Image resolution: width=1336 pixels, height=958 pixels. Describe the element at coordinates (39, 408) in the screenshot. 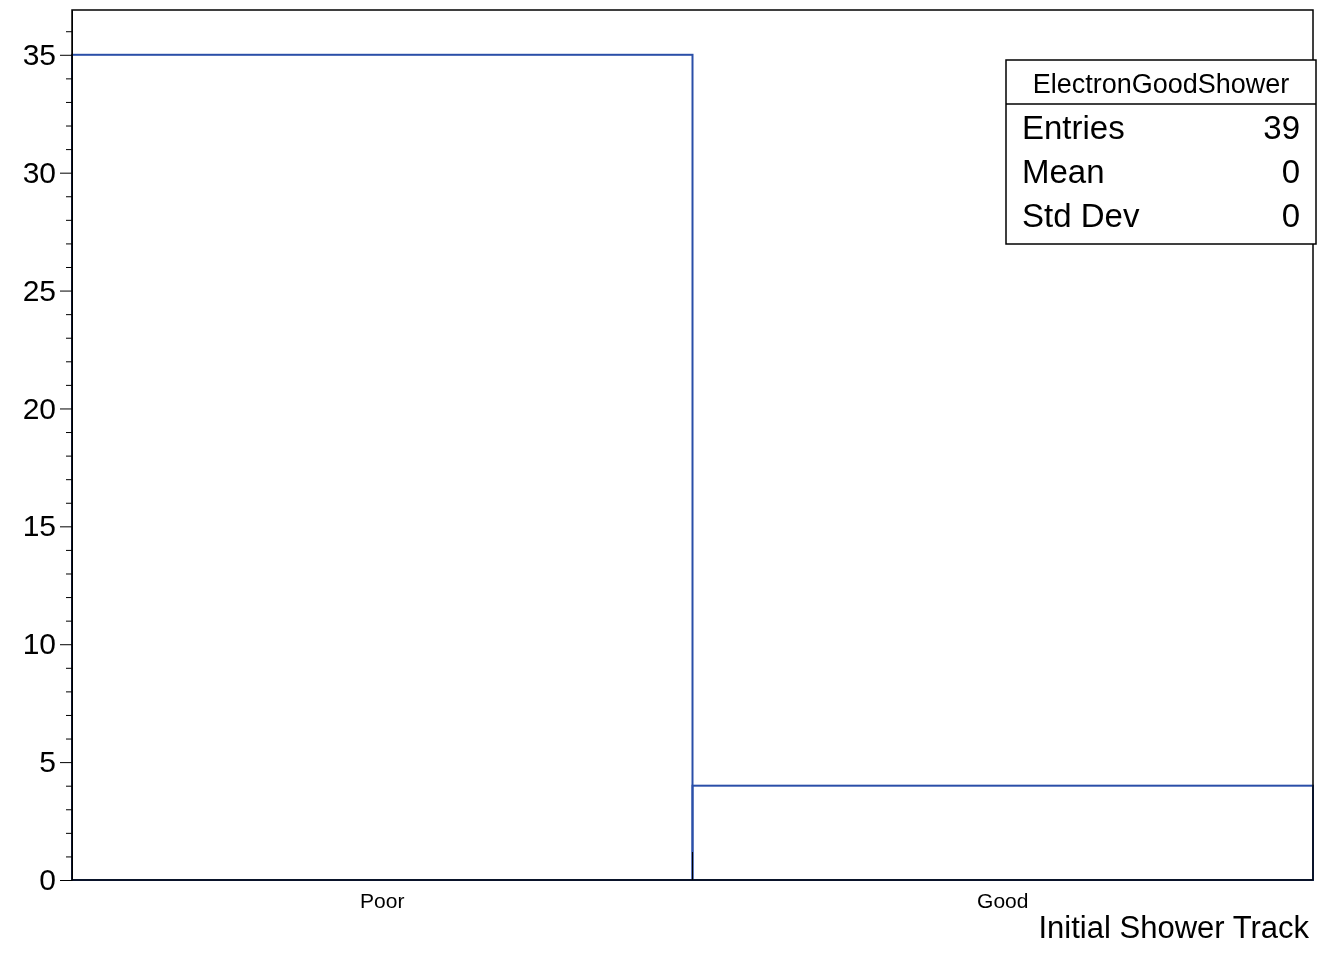

I see `y-tick-label: 20` at that location.